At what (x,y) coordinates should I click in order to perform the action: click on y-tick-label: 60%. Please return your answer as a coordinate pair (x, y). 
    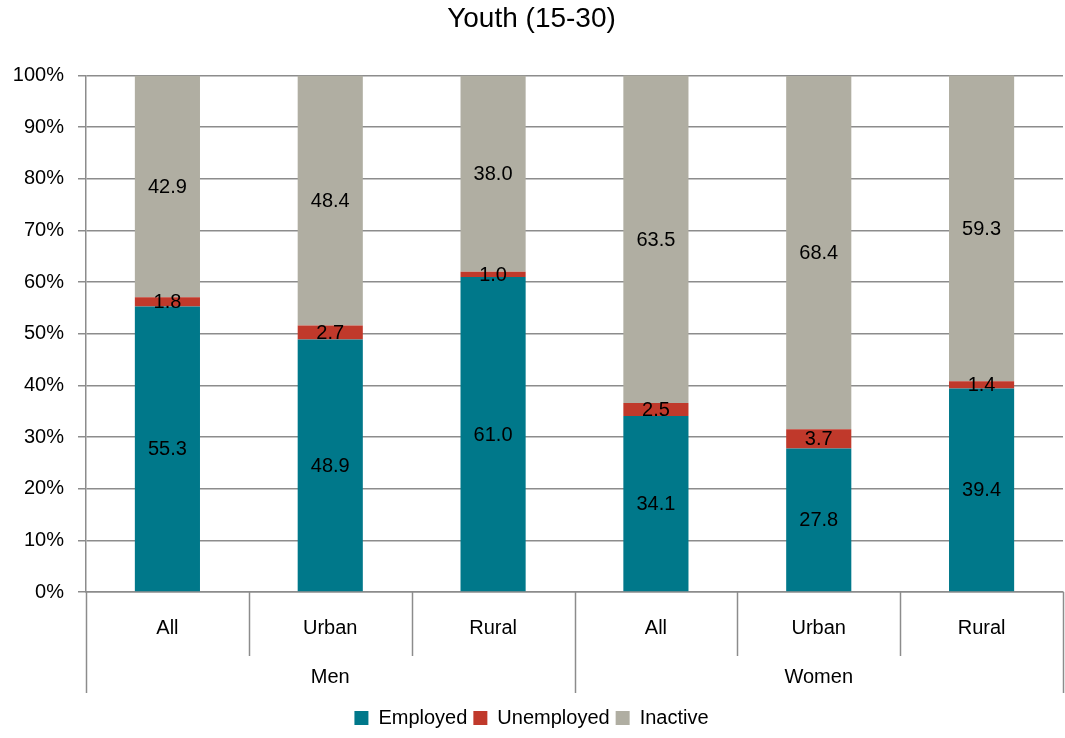
    Looking at the image, I should click on (44, 280).